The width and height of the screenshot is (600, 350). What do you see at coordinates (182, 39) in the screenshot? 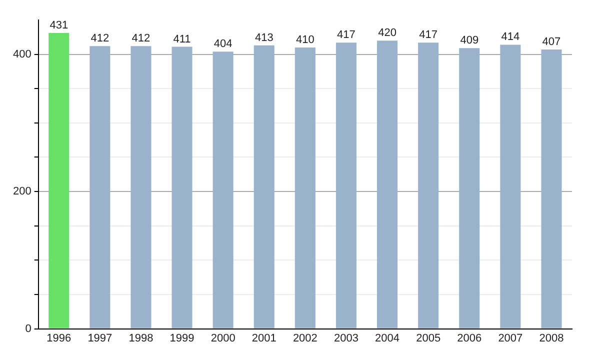
I see `data-label: 411` at bounding box center [182, 39].